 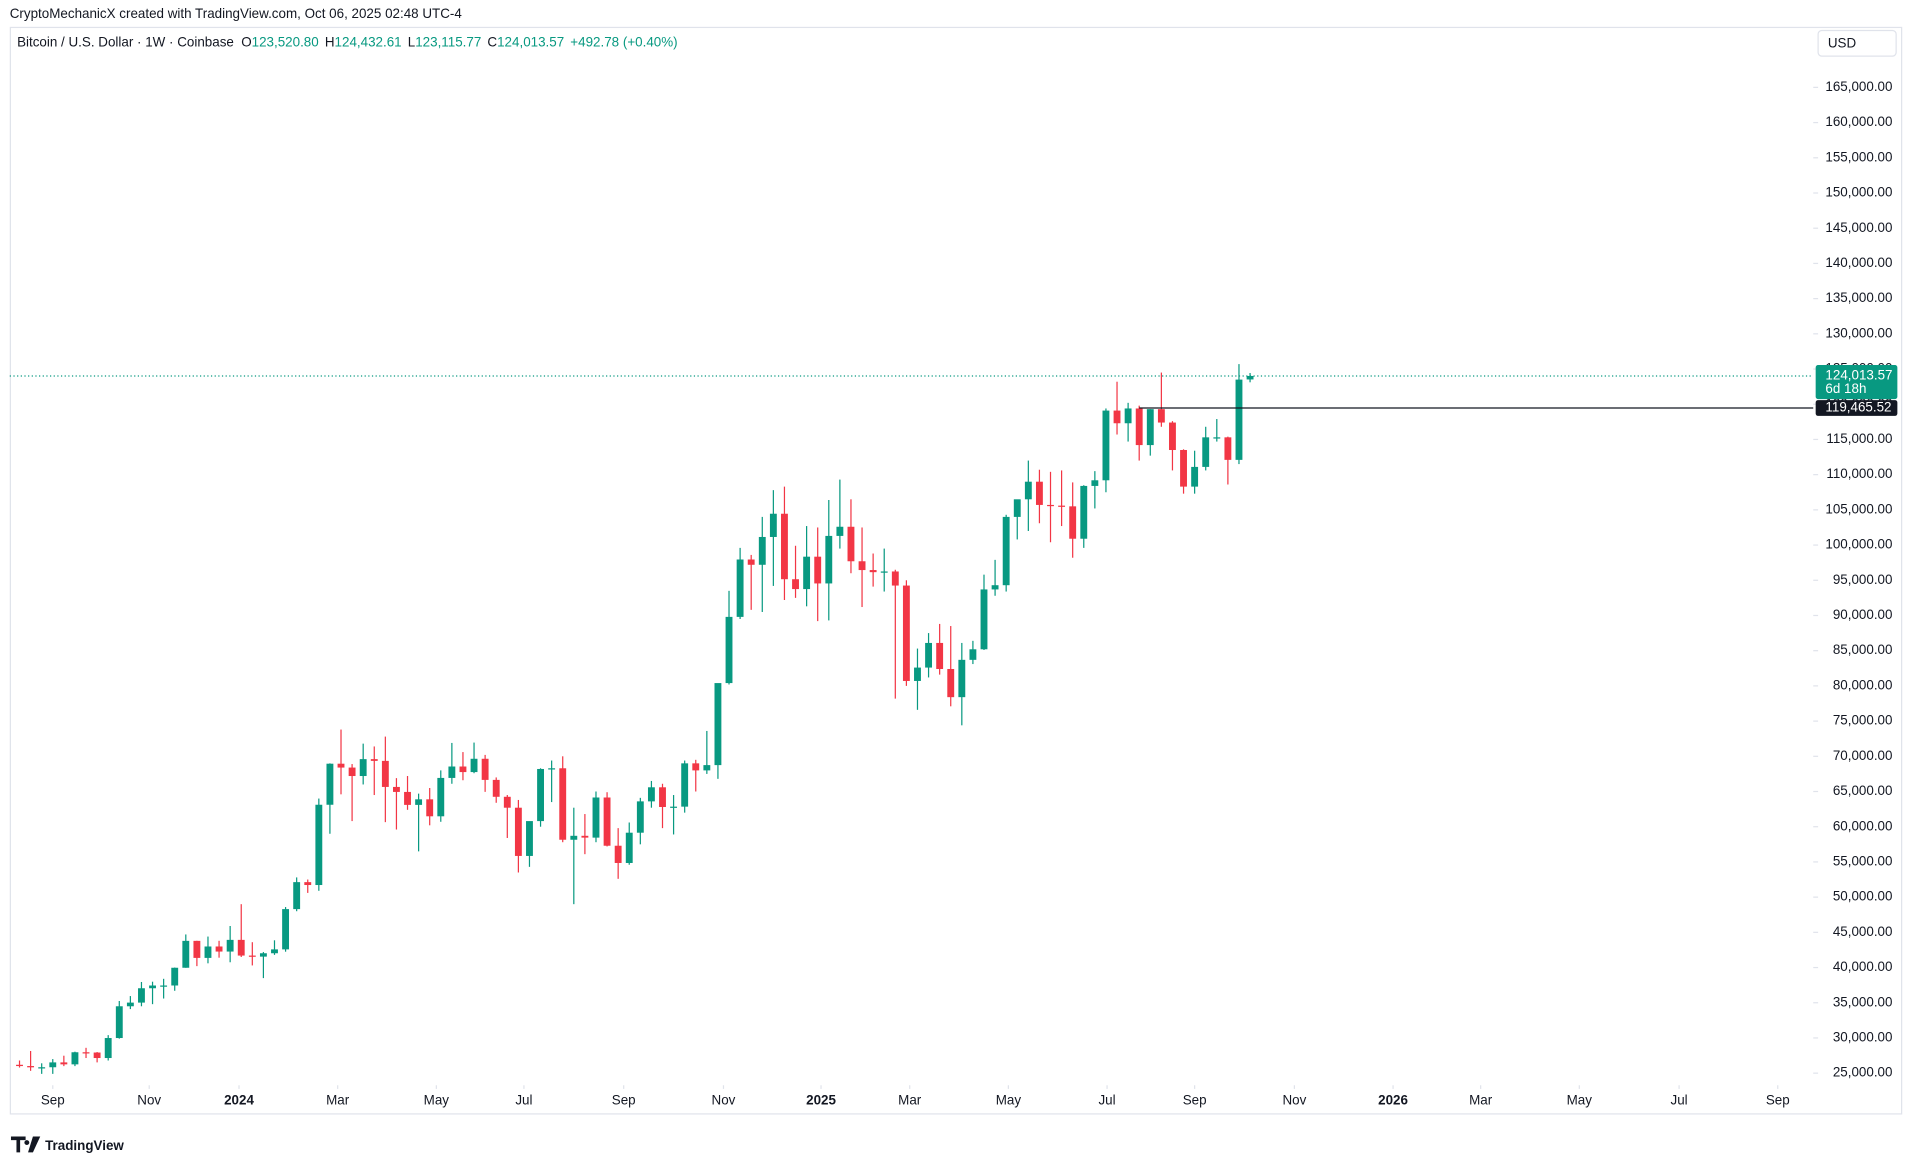 What do you see at coordinates (623, 41) in the screenshot?
I see `change: +492.78 (+0.40%)` at bounding box center [623, 41].